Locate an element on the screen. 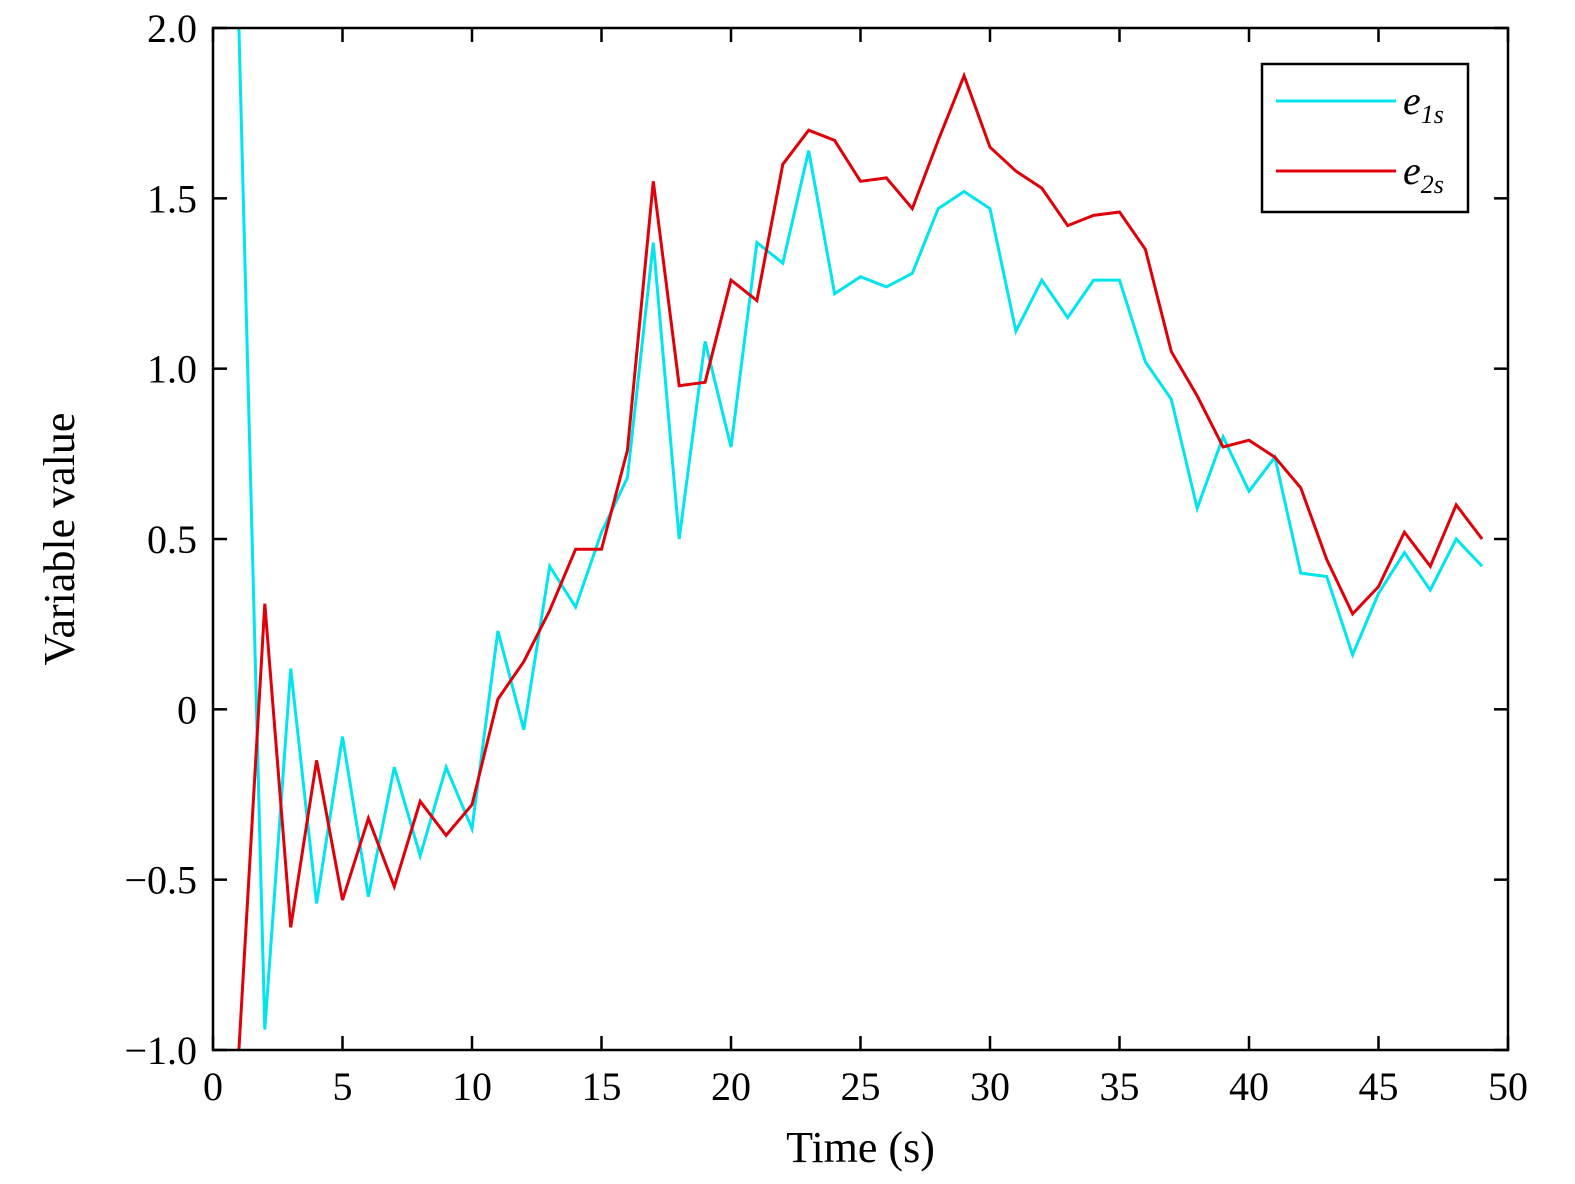  x-tick-label: 25 is located at coordinates (861, 1086).